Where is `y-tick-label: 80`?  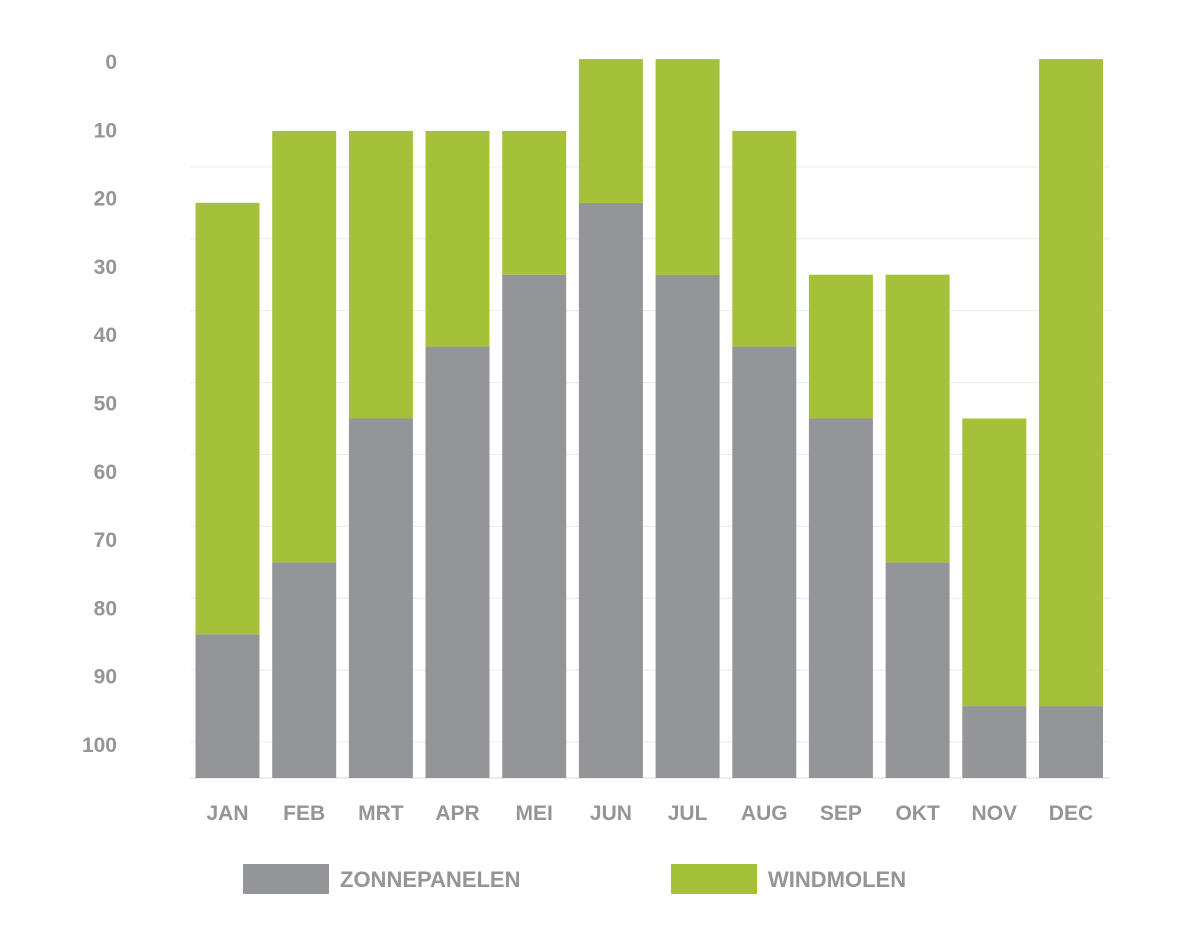
y-tick-label: 80 is located at coordinates (105, 608).